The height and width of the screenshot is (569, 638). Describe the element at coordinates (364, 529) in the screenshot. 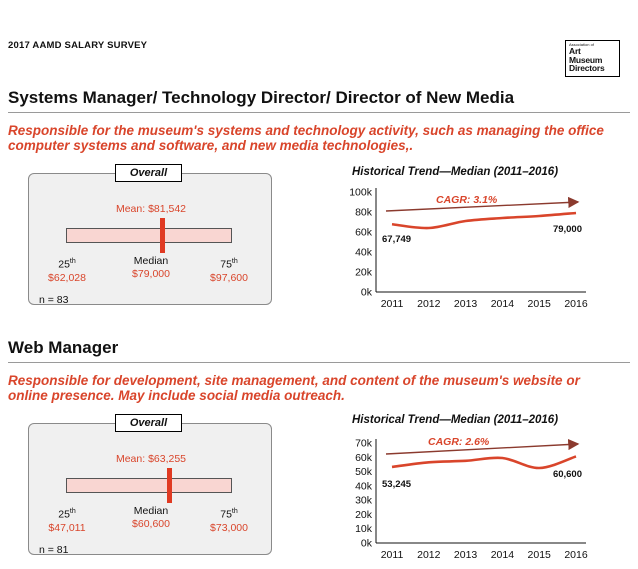

I see `y-tick-label: 10k` at that location.